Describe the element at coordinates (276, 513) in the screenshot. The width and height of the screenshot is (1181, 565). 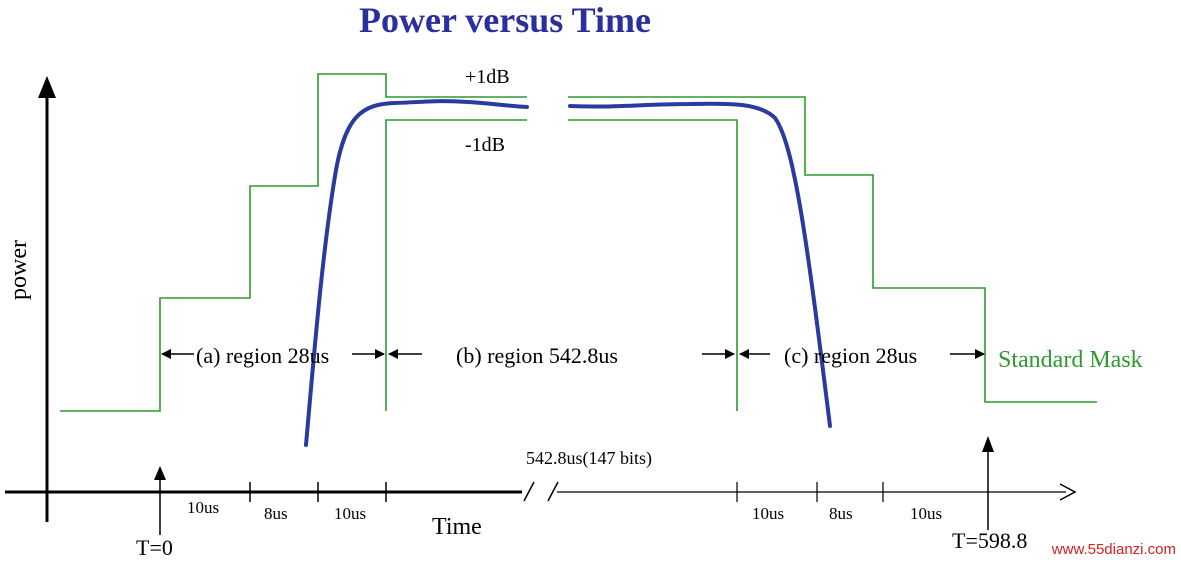
I see `tick-label-left-2: 8us` at that location.